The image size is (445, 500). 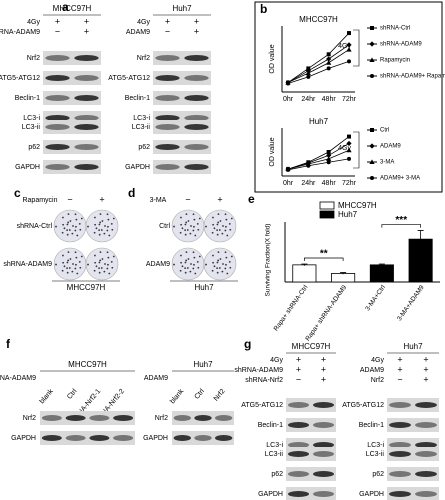 What do you see at coordinates (413, 346) in the screenshot?
I see `blot-title: Huh7` at bounding box center [413, 346].